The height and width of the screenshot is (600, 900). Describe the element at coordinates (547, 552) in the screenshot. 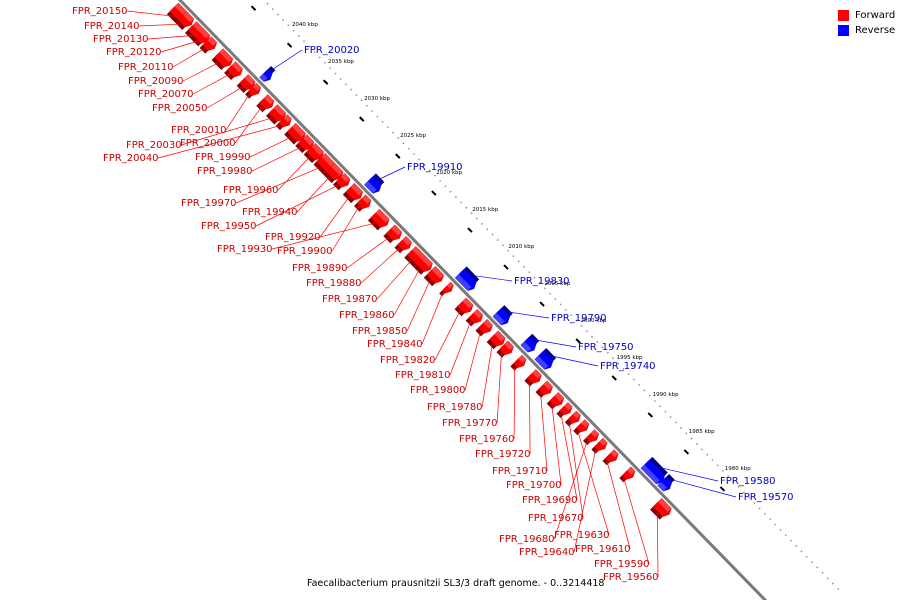

I see `forward-gene-label: FPR_19640` at that location.